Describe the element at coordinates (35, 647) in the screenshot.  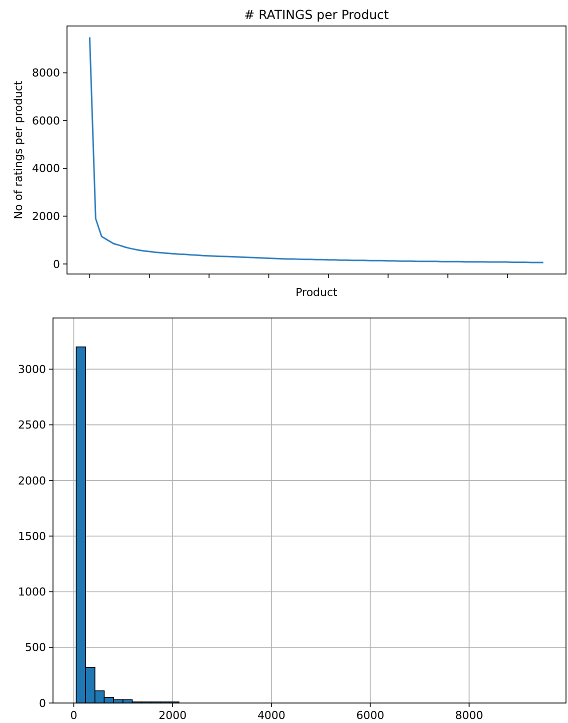
I see `y-tick-label: 500` at that location.